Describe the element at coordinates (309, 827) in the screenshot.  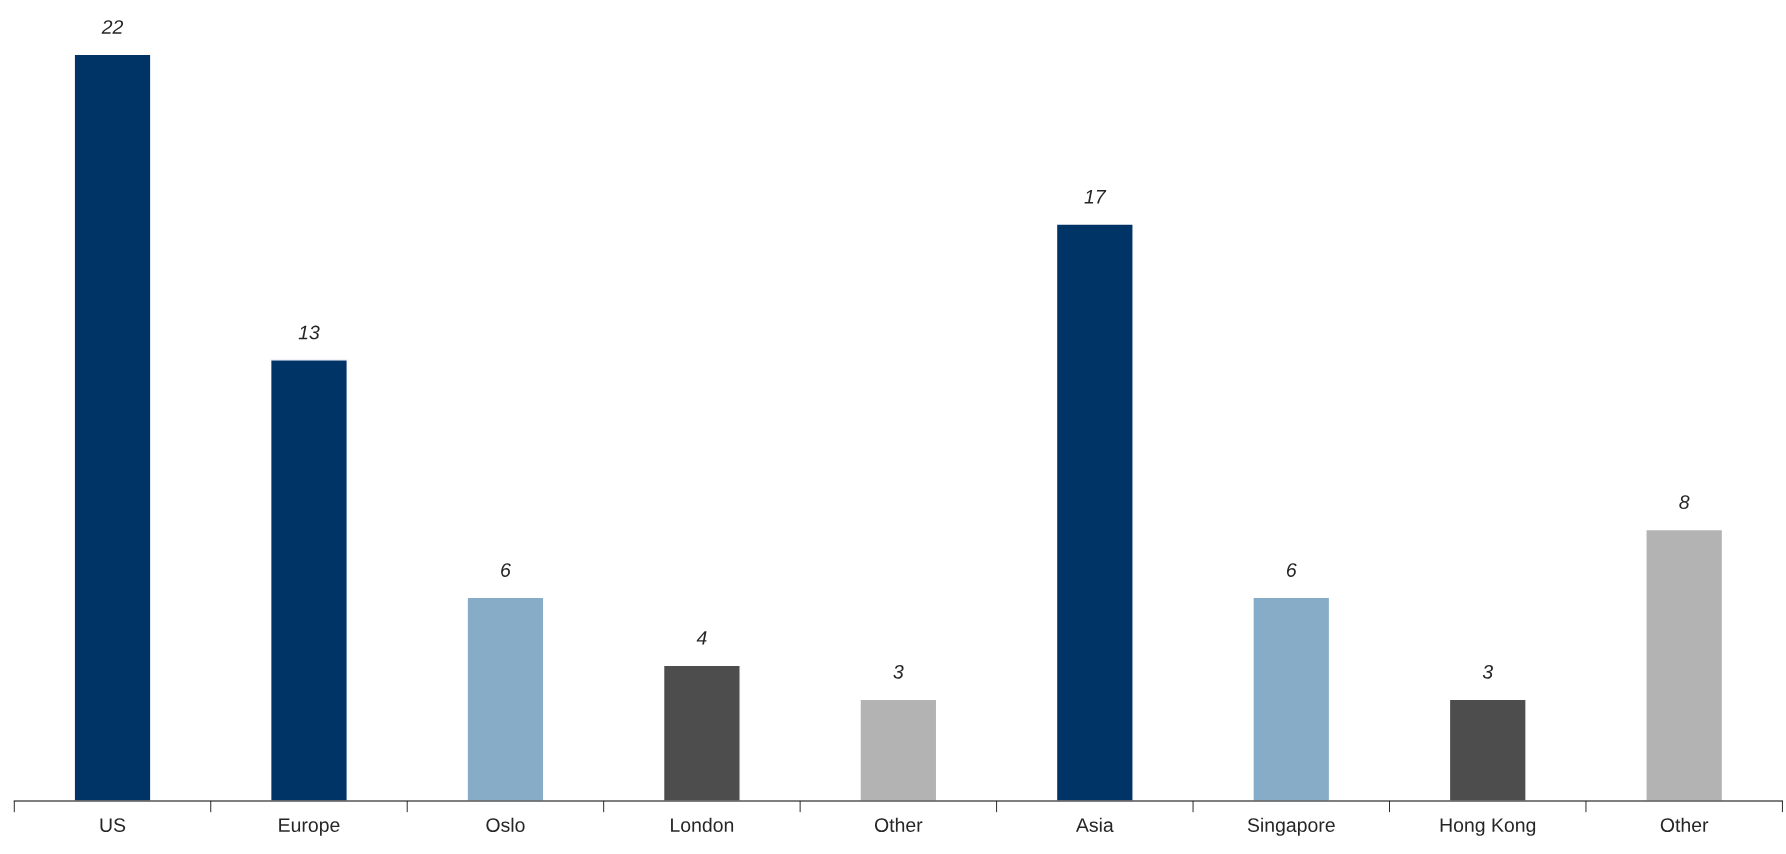
I see `x-tick-label: Europe` at that location.